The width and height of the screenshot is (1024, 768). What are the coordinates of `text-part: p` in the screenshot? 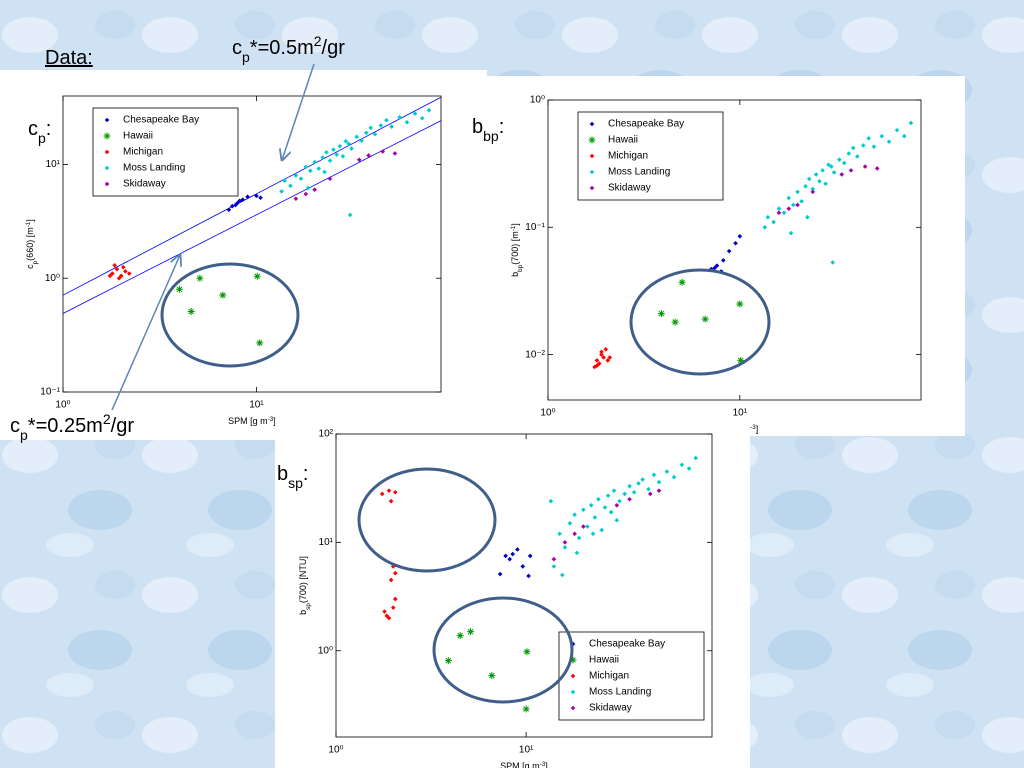 It's located at (24, 435).